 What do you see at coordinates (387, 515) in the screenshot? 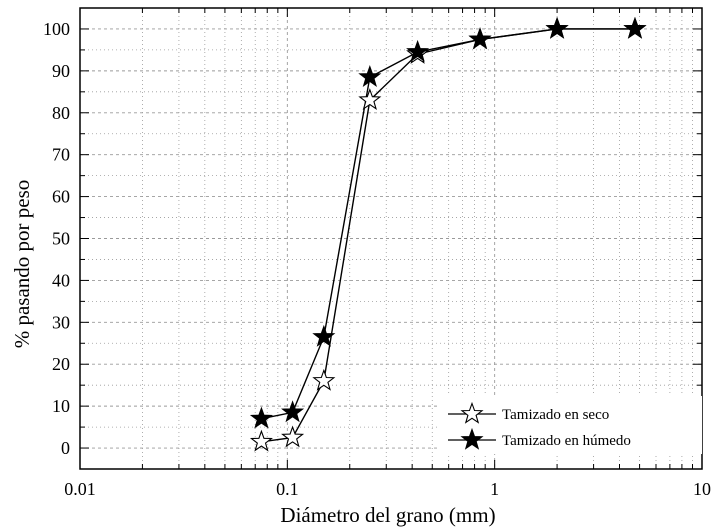
I see `x-axis-label: Diámetro del grano (mm)` at bounding box center [387, 515].